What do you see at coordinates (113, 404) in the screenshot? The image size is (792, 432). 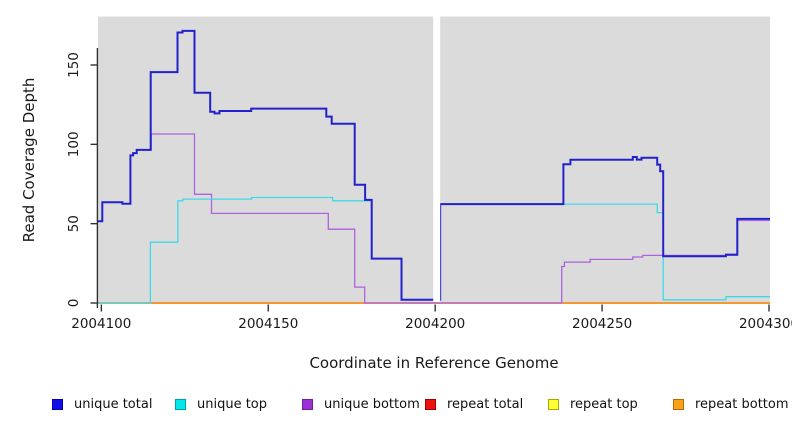 I see `legend-label: unique total` at bounding box center [113, 404].